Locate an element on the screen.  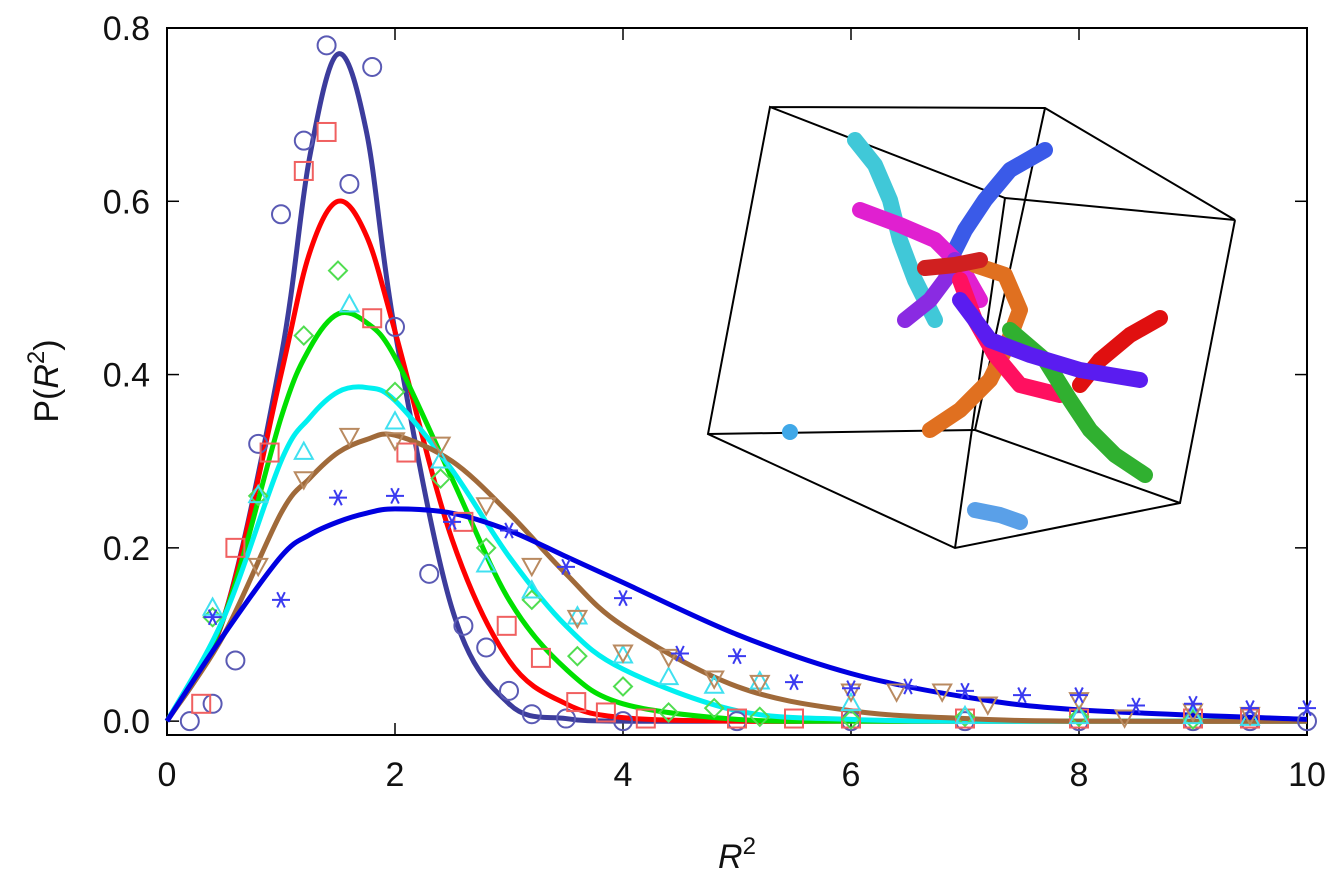
x-tick-label: 0 is located at coordinates (167, 775).